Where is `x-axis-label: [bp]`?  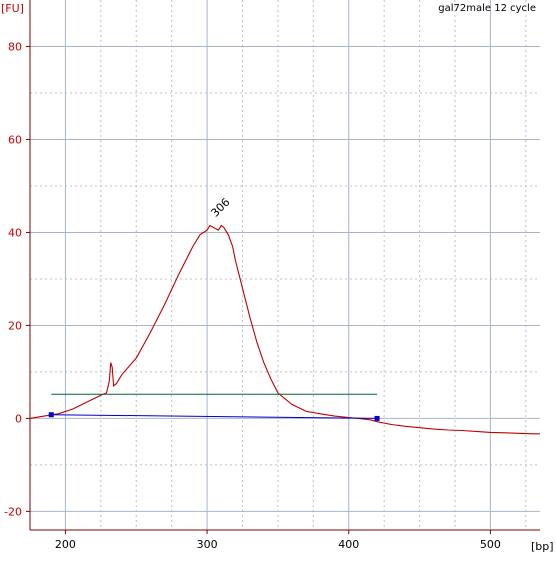 x-axis-label: [bp] is located at coordinates (542, 546).